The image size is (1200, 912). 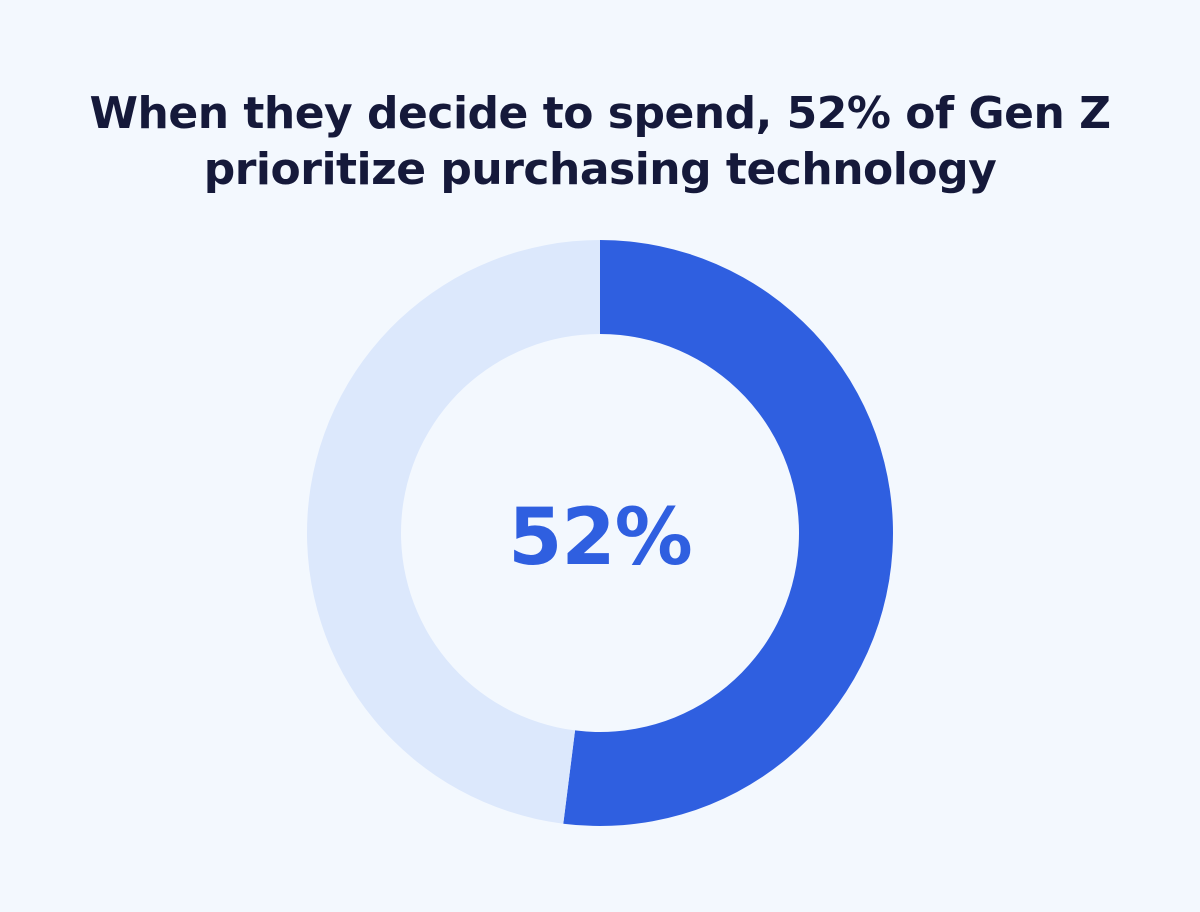 I want to click on chart-title-line-1: When they decide to spend, 52% of Gen Z, so click(x=600, y=113).